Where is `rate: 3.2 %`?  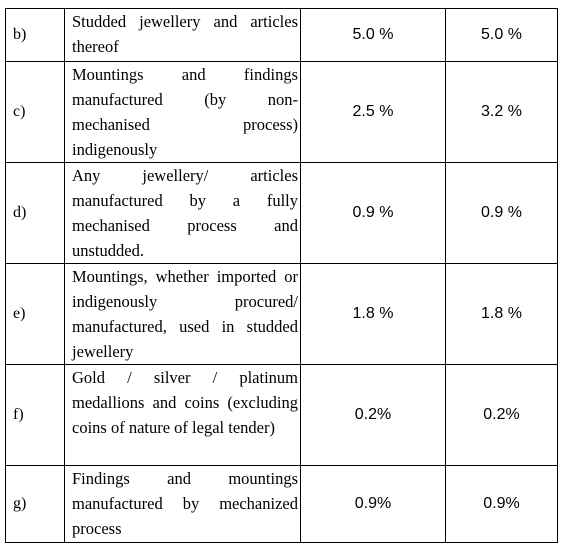
rate: 3.2 % is located at coordinates (501, 112).